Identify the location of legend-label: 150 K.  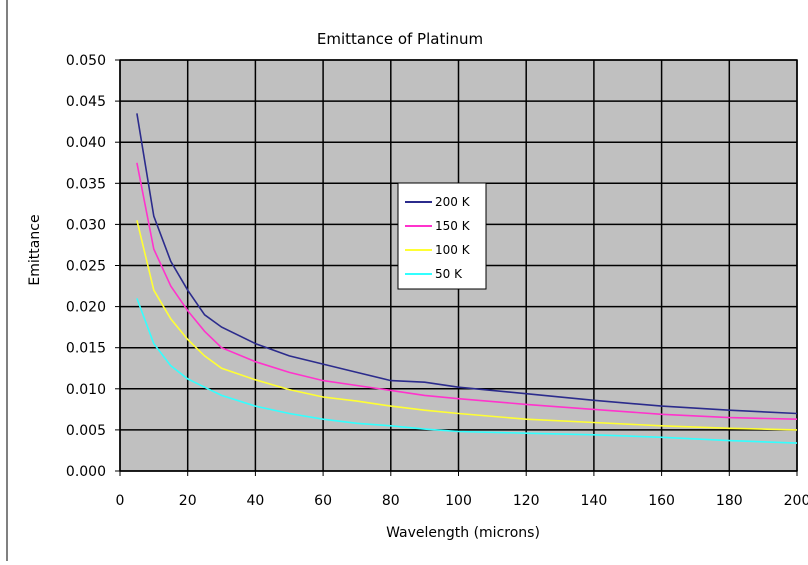
(453, 226).